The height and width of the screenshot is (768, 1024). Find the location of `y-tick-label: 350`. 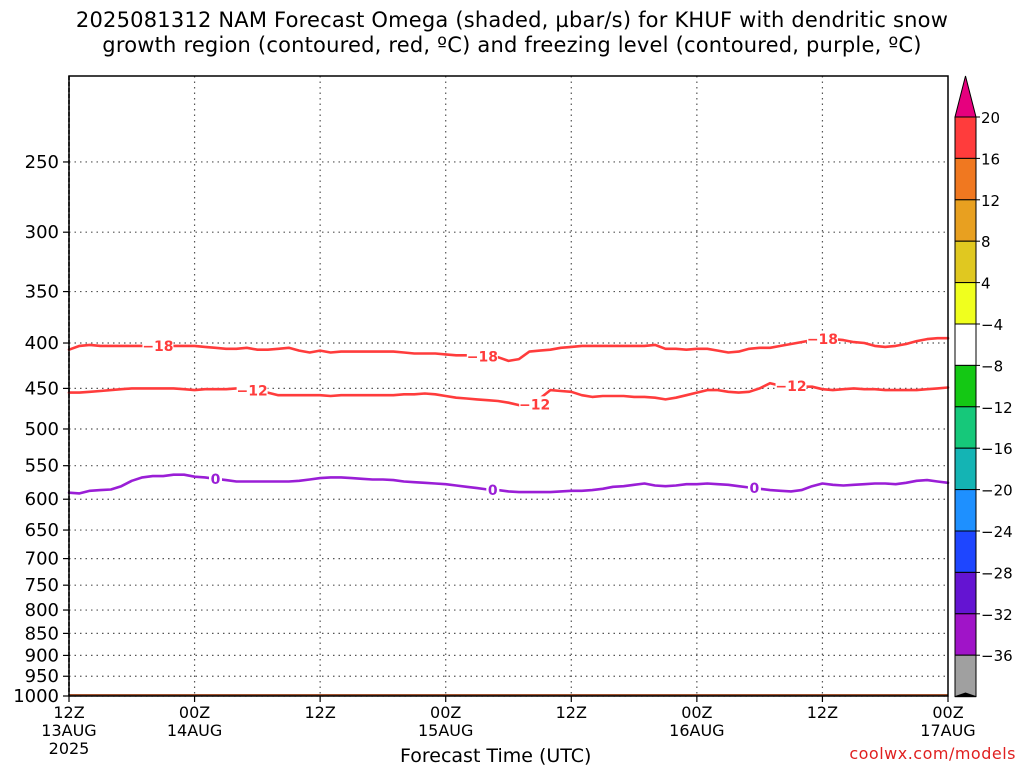

y-tick-label: 350 is located at coordinates (42, 292).